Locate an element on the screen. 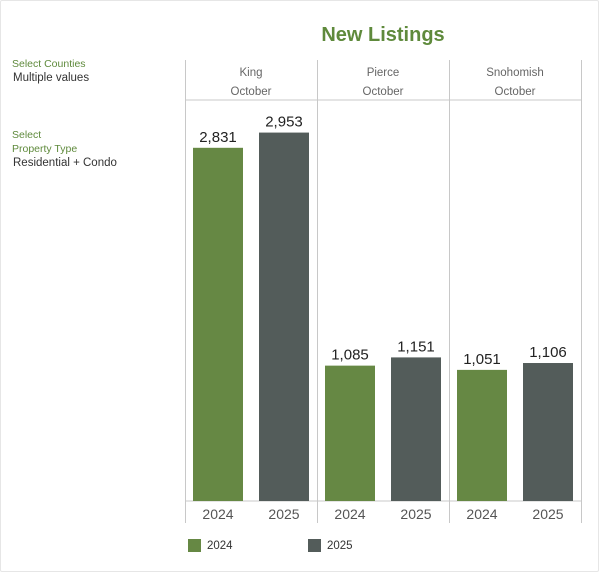  property-type-filter-value: Residential + Condo is located at coordinates (65, 163).